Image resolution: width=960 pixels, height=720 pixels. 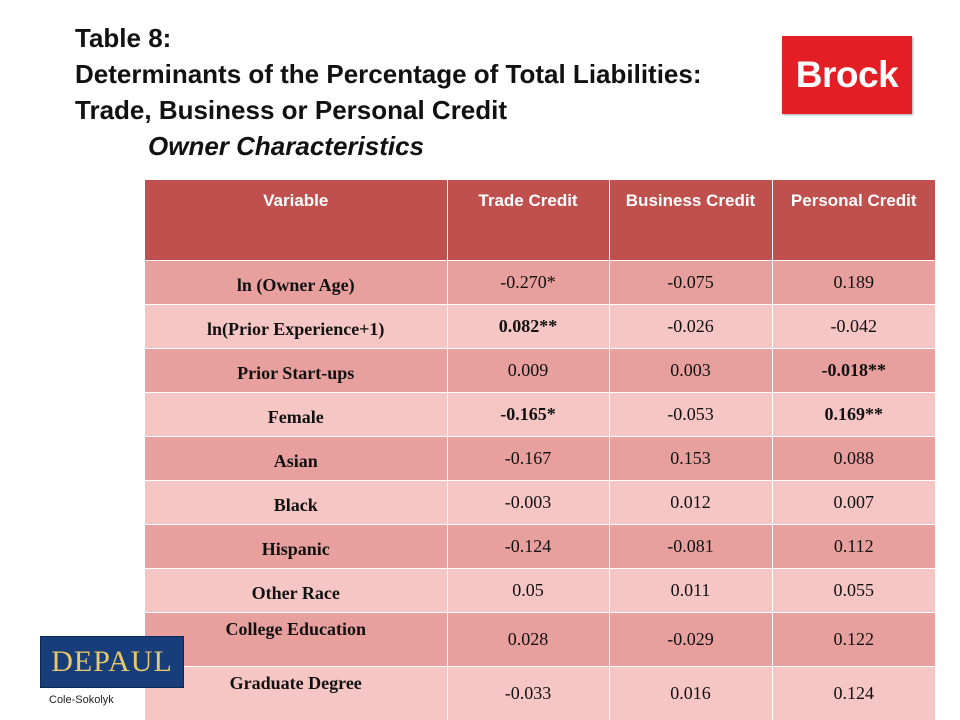 What do you see at coordinates (691, 220) in the screenshot?
I see `header-business-credit: Business Credit` at bounding box center [691, 220].